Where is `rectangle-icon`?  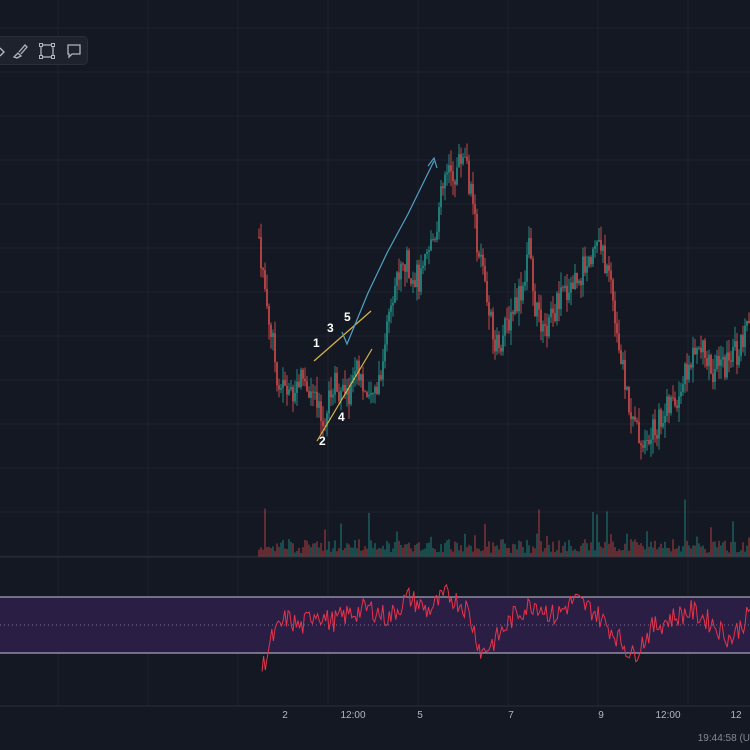 rectangle-icon is located at coordinates (47, 51).